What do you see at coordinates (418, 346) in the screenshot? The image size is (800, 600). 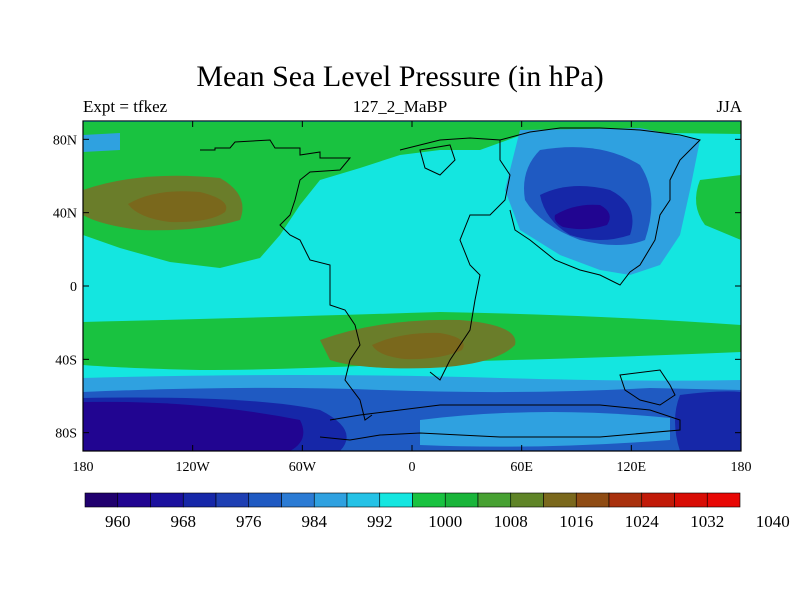 I see `south-atlantic-high-core` at bounding box center [418, 346].